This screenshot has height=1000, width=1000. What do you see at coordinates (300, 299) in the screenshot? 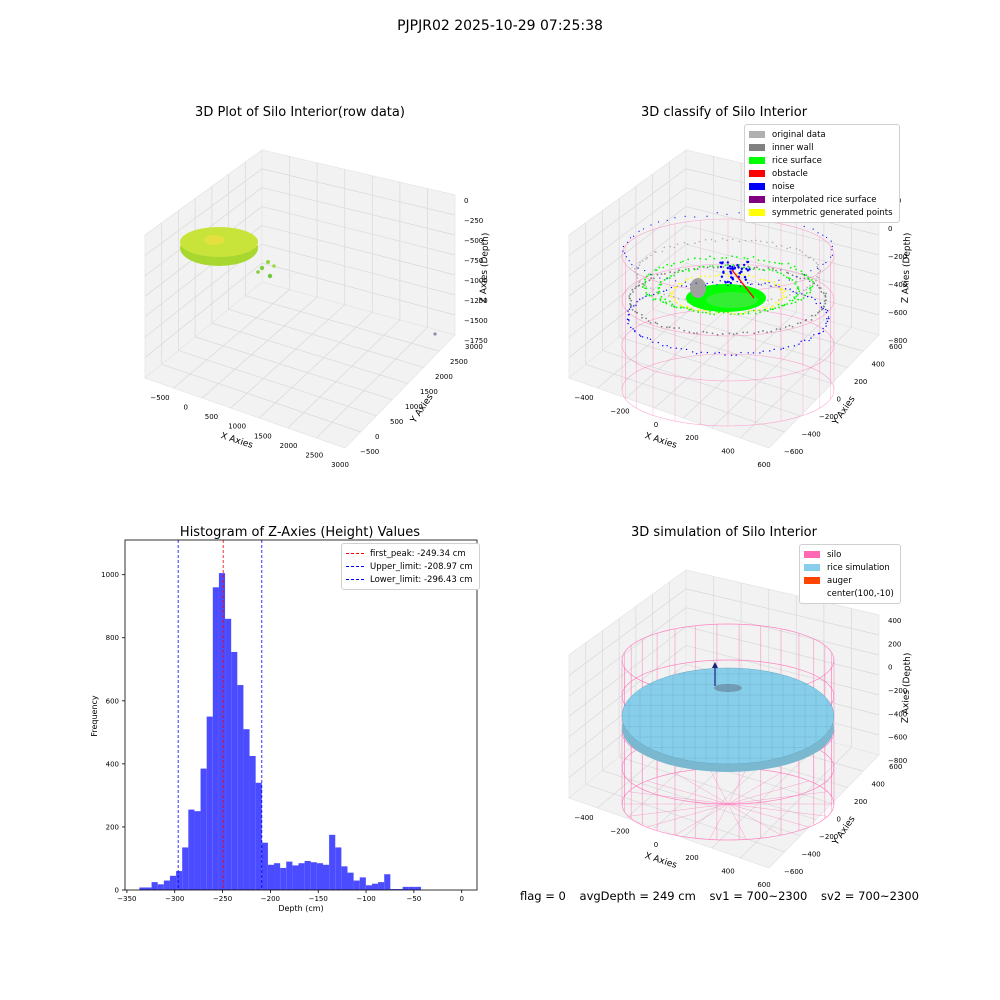
I see `raw-3d-panes` at bounding box center [300, 299].